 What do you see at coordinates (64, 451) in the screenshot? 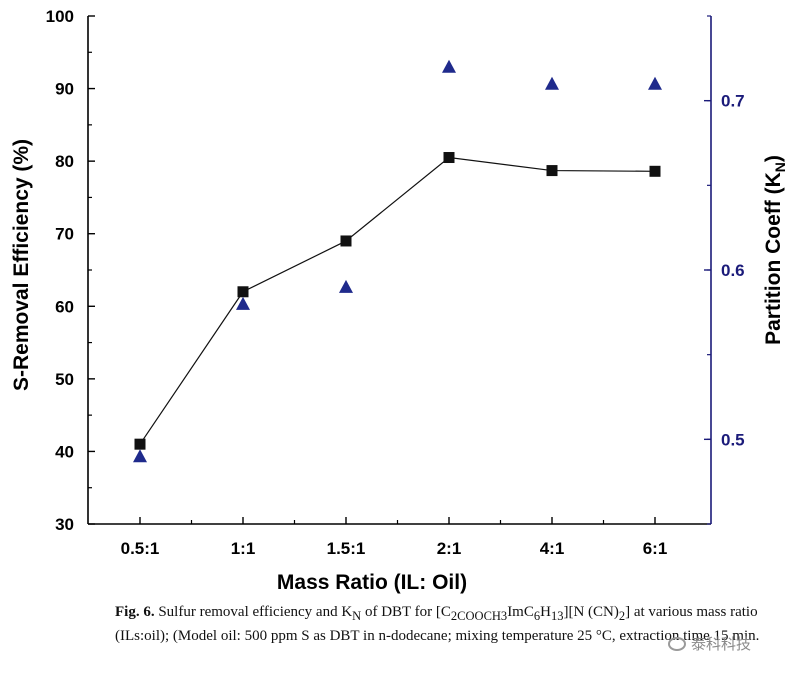
I see `y-left-tick-label: 40` at bounding box center [64, 451].